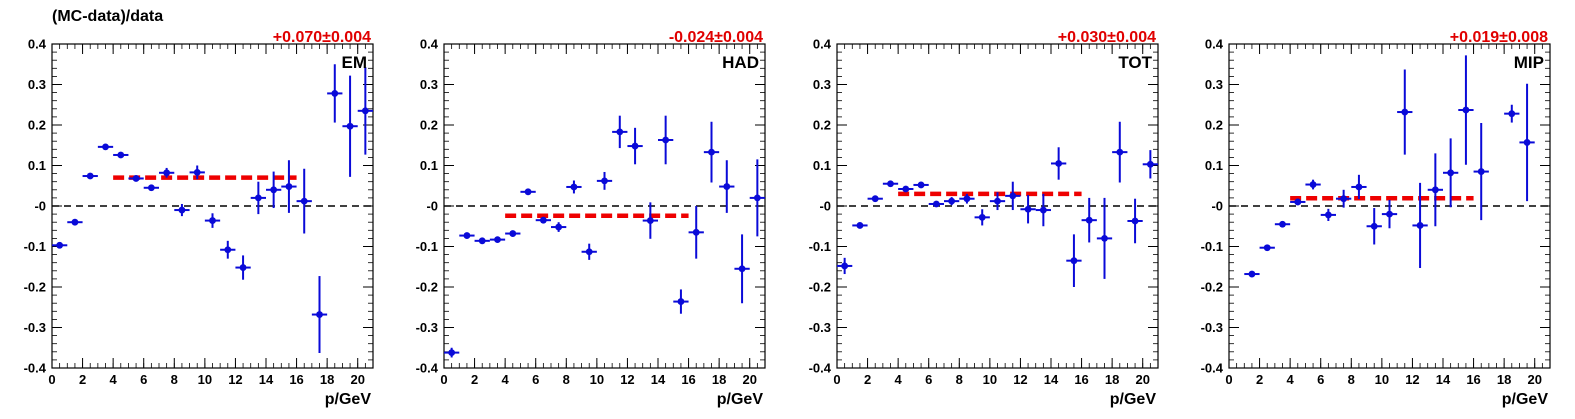 The height and width of the screenshot is (419, 1575). I want to click on y-tick-label: 0.4, so click(822, 44).